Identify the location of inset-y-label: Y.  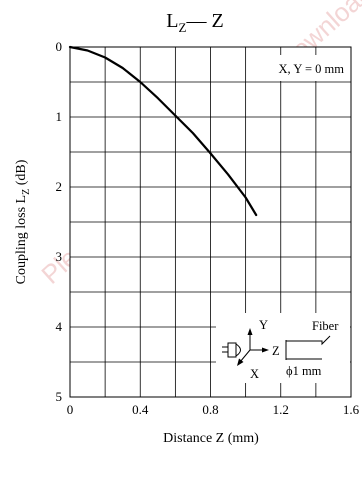
(263, 325).